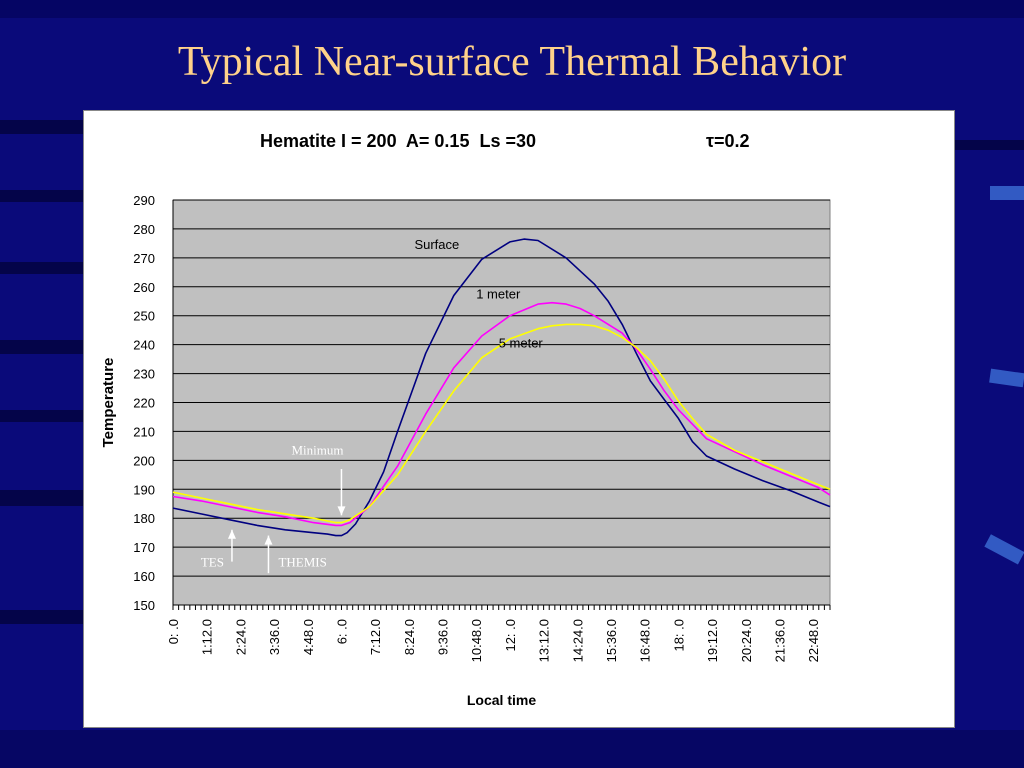 The height and width of the screenshot is (768, 1024). I want to click on chart-tau-label: τ=0.2, so click(728, 141).